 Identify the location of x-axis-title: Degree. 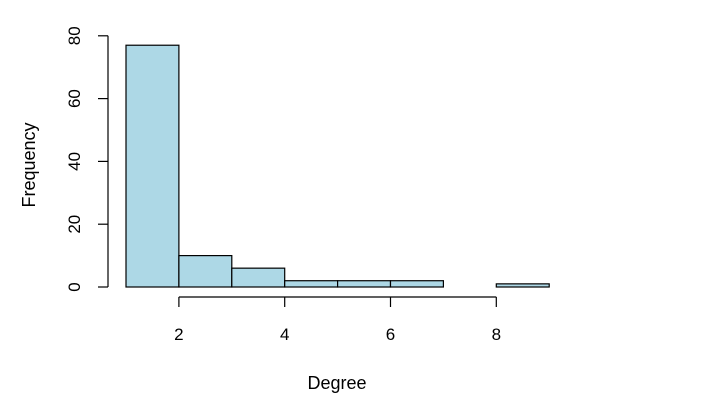
(336, 383).